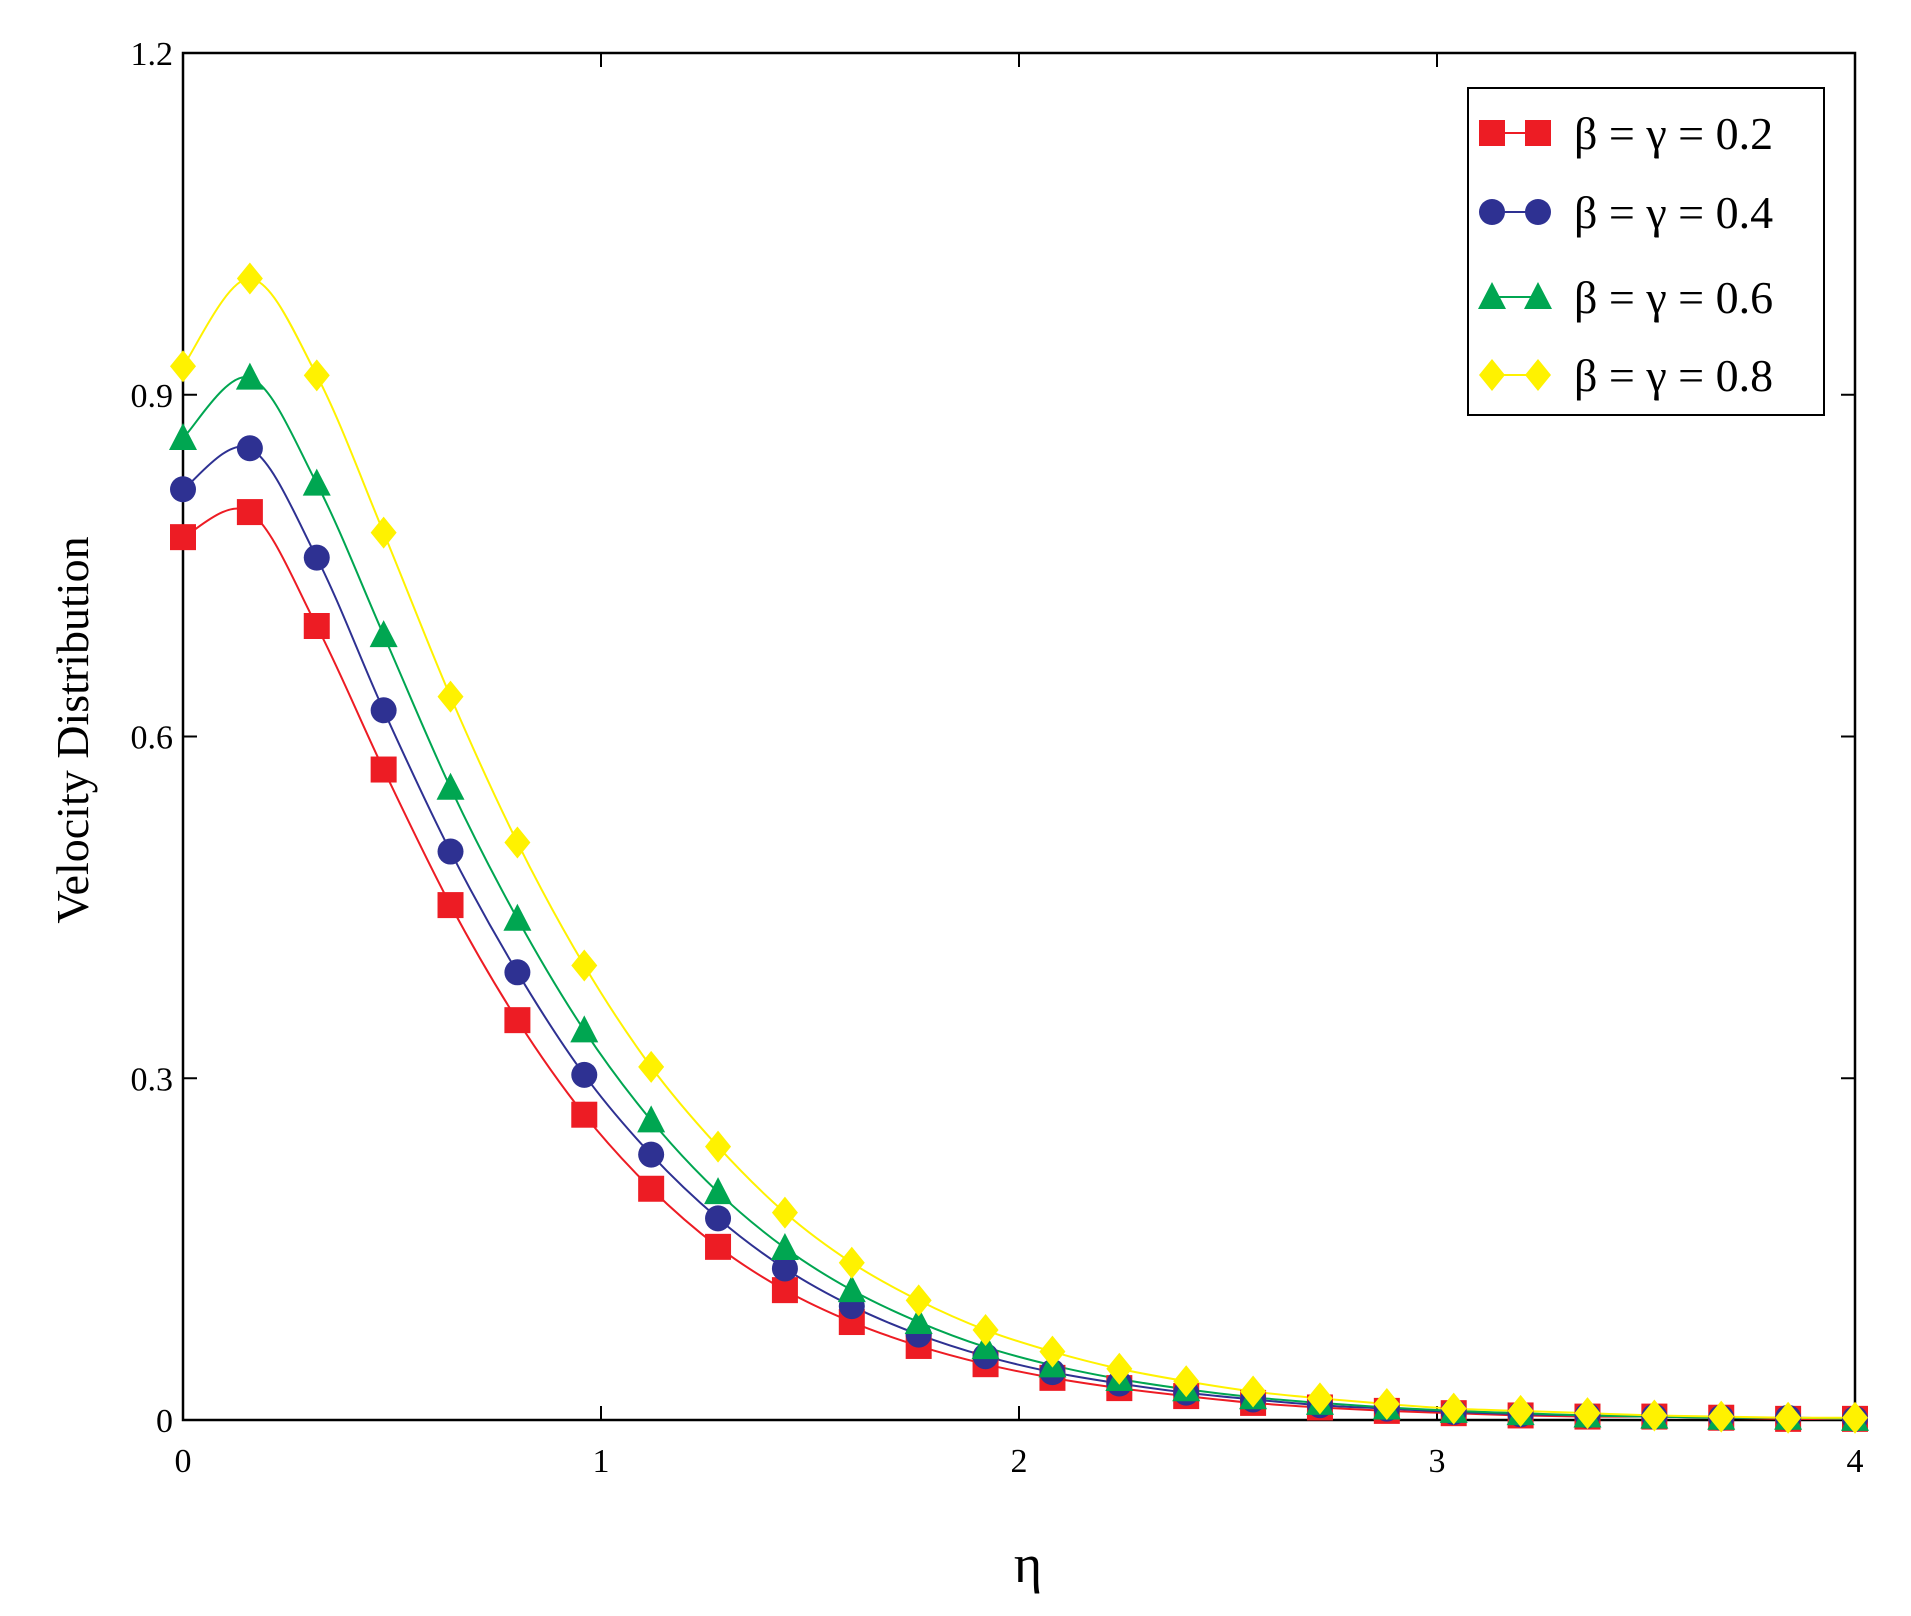 This screenshot has width=1911, height=1616. Describe the element at coordinates (1673, 212) in the screenshot. I see `legend-label-2: β = γ = 0.4` at that location.